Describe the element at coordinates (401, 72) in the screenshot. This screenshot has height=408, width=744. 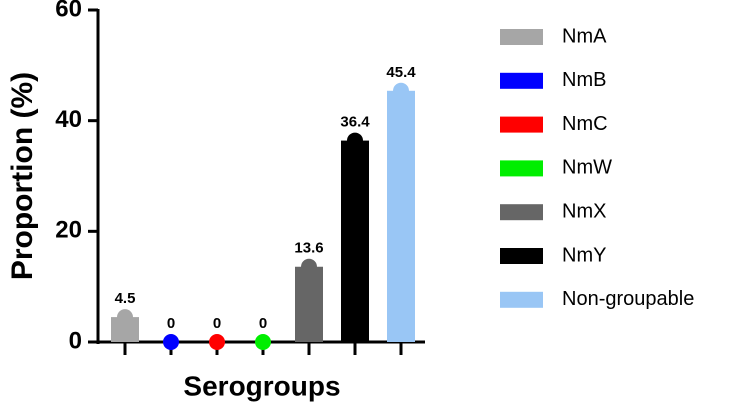
I see `value-label: 45.4` at that location.